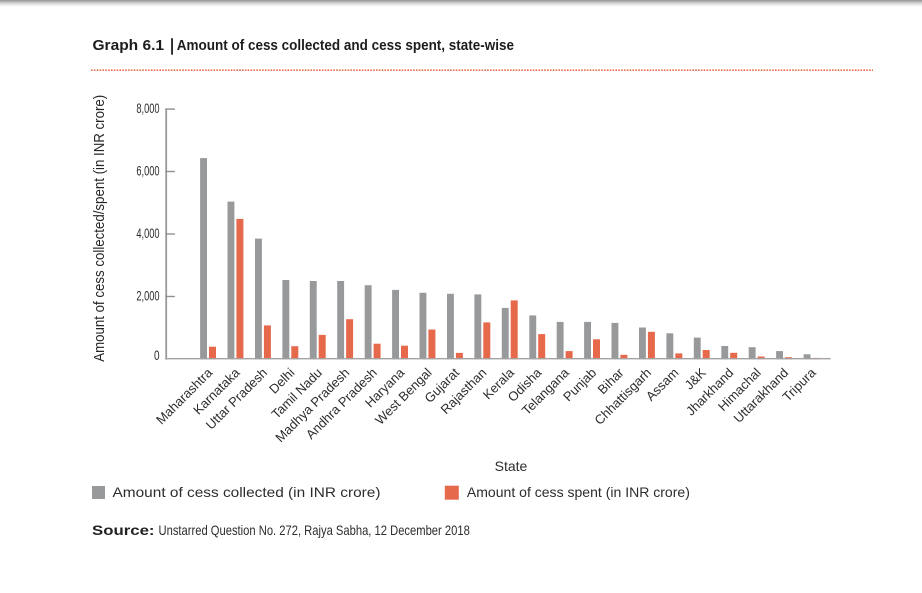  Describe the element at coordinates (123, 530) in the screenshot. I see `svg-text: Source:` at that location.